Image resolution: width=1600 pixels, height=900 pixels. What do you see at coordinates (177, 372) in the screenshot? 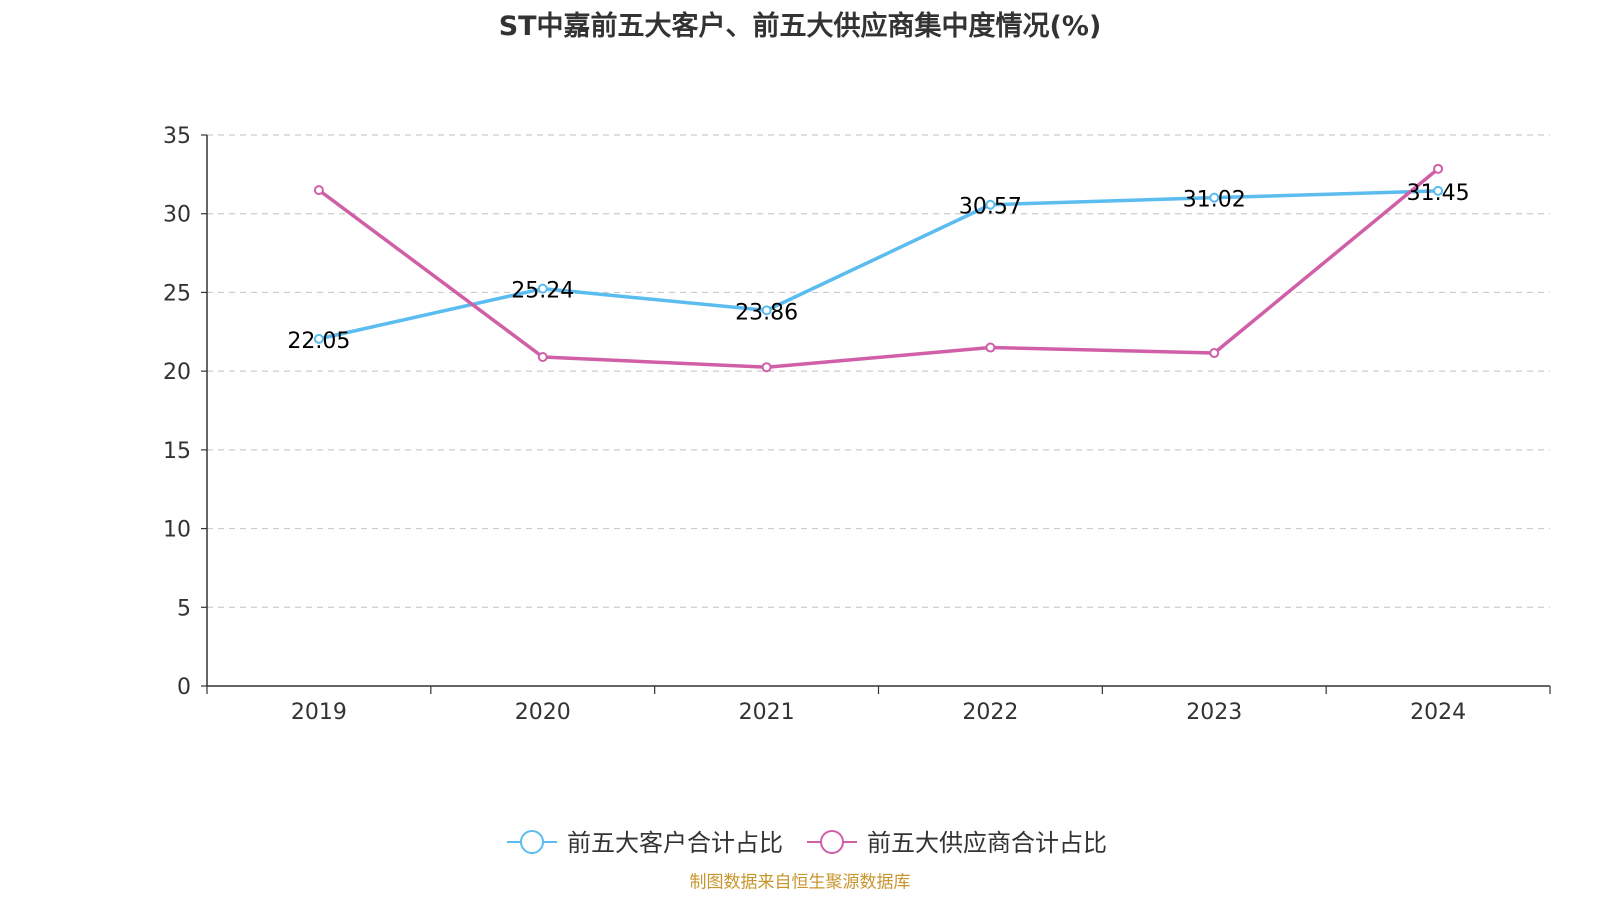
I see `y-tick-label: 20` at bounding box center [177, 372].